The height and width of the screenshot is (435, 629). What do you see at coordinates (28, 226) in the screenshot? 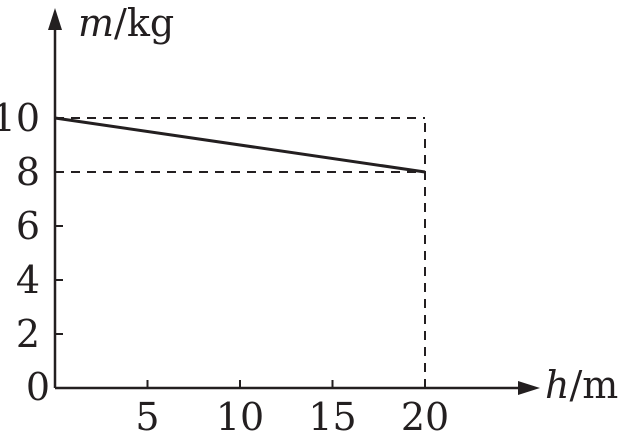
I see `y-tick-label: 6` at bounding box center [28, 226].